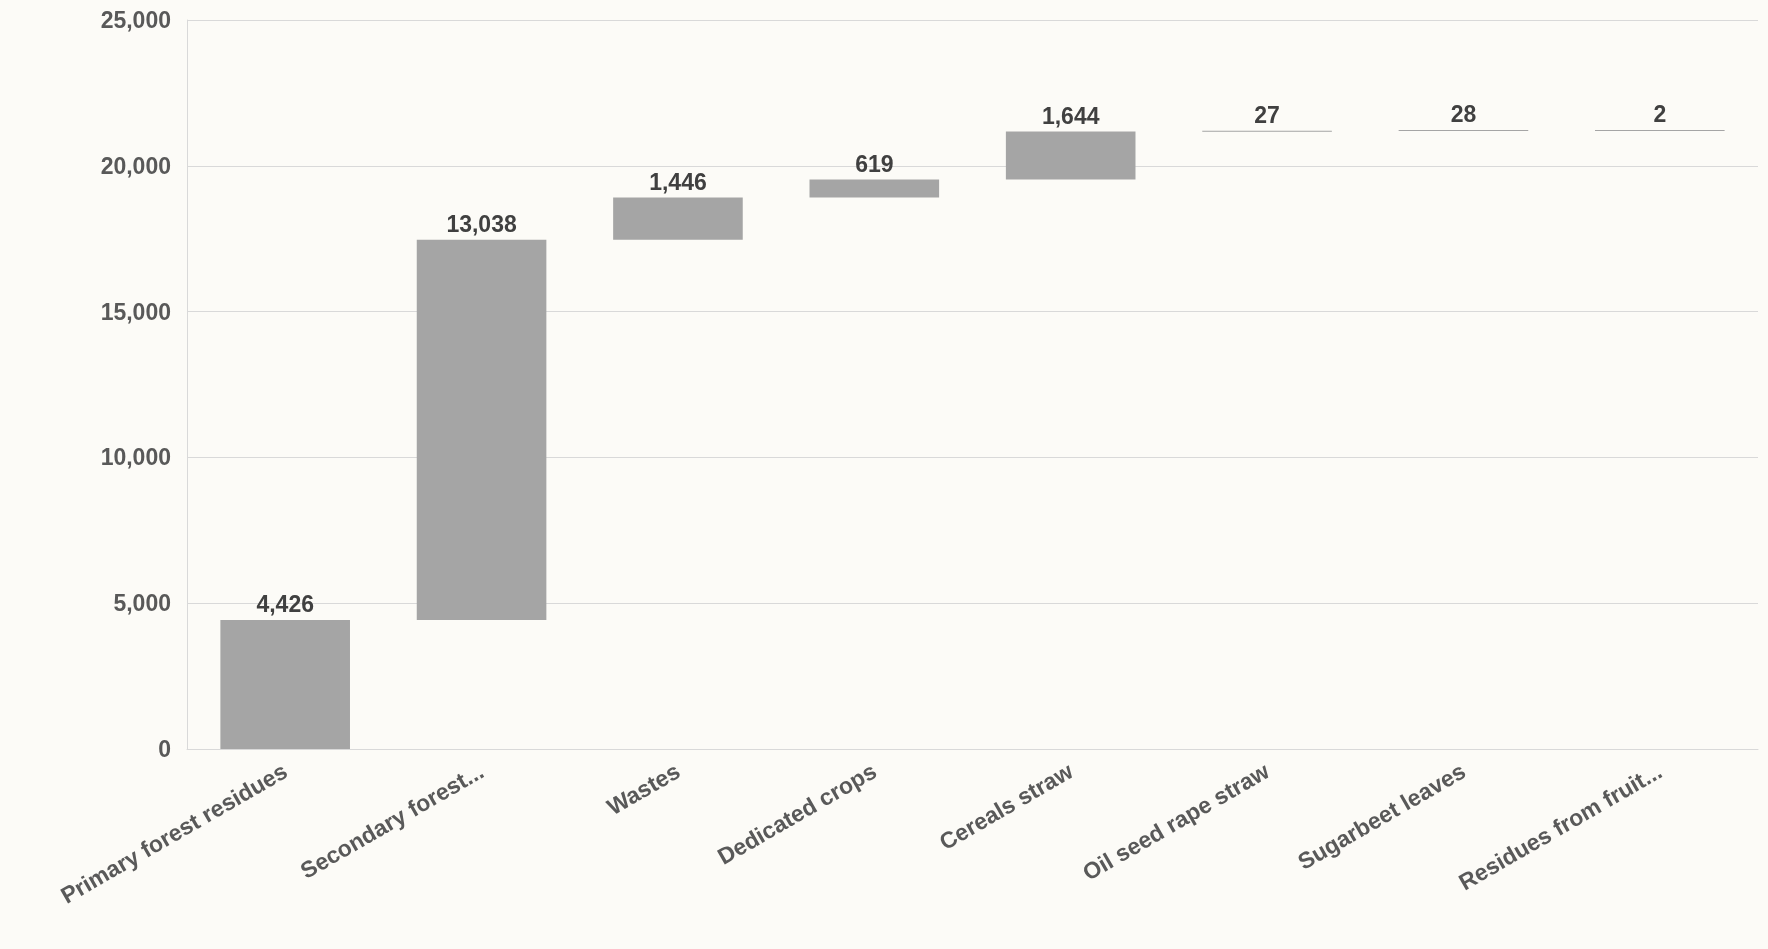 The width and height of the screenshot is (1768, 949). I want to click on data-label: 1,446, so click(678, 182).